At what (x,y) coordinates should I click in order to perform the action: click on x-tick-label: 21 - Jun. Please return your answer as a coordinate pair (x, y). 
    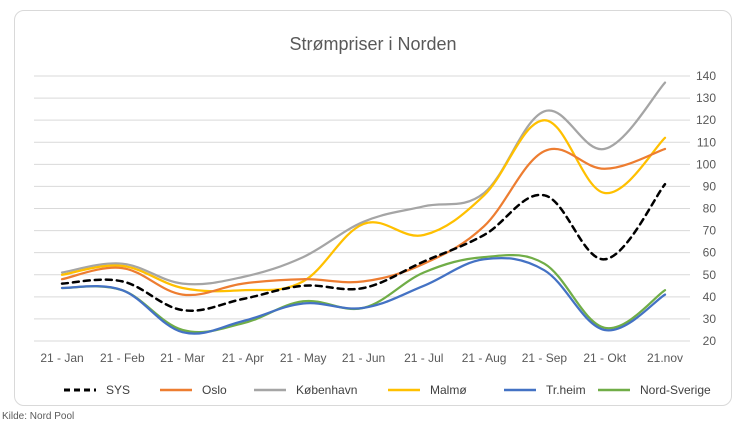
    Looking at the image, I should click on (363, 358).